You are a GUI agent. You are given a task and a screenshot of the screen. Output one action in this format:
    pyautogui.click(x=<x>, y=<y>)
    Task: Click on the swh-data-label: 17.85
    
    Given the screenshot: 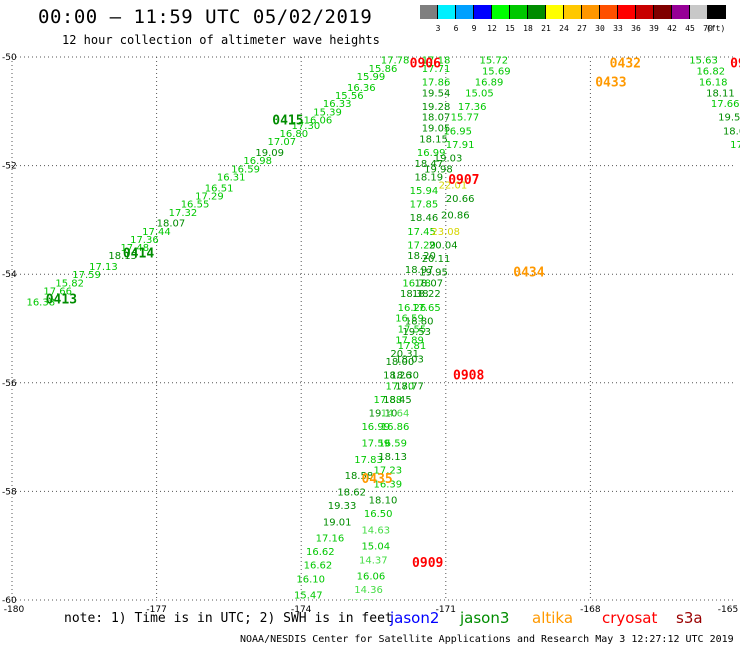 What is the action you would take?
    pyautogui.click(x=424, y=205)
    